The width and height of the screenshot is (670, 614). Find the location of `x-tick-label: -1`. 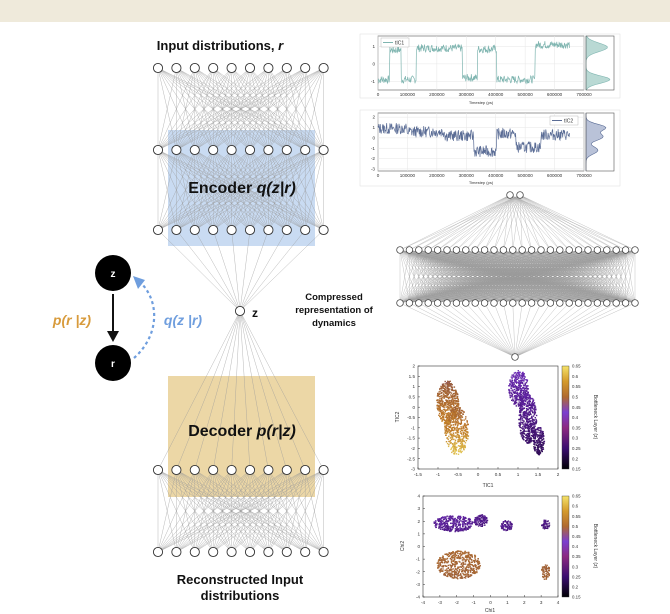

x-tick-label: -1 is located at coordinates (438, 474).